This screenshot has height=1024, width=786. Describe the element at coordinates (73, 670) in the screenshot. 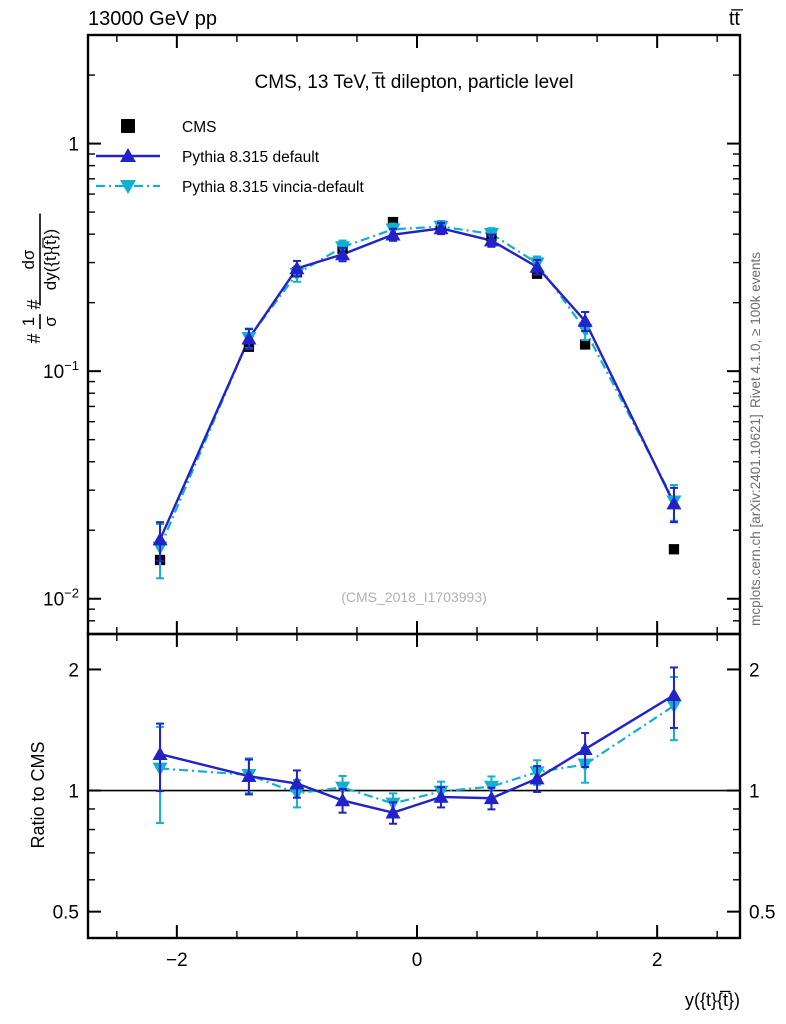

I see `ratio-y-tick-label: 2` at that location.